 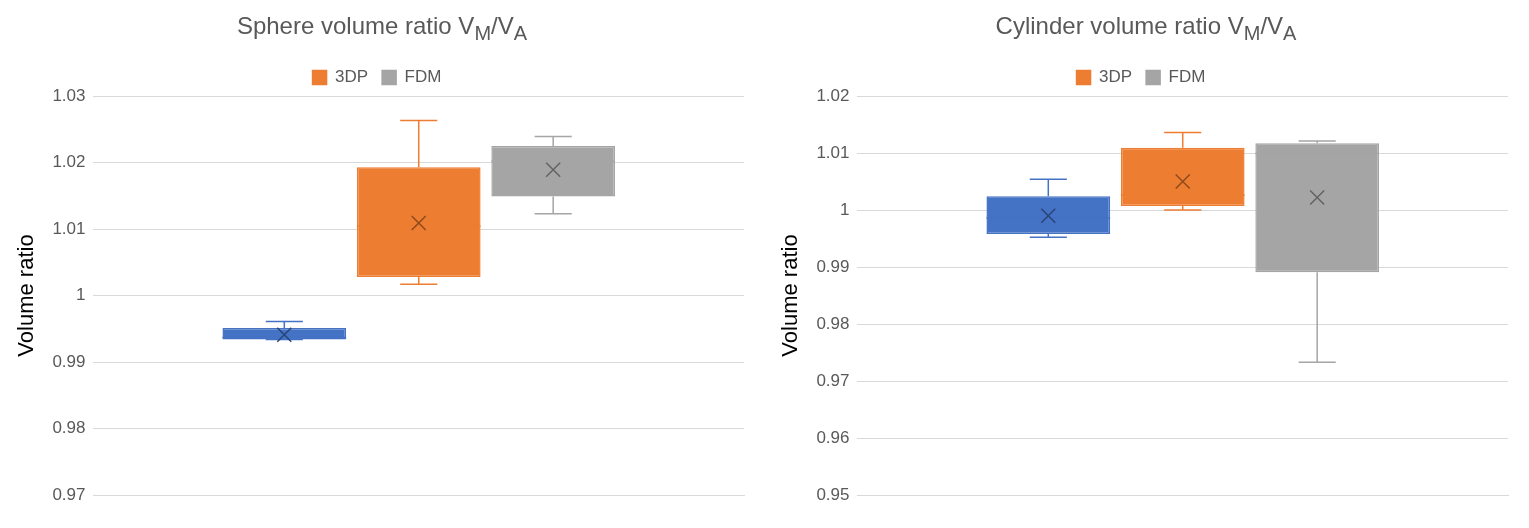 What do you see at coordinates (69, 95) in the screenshot?
I see `y-tick-label: 1.03` at bounding box center [69, 95].